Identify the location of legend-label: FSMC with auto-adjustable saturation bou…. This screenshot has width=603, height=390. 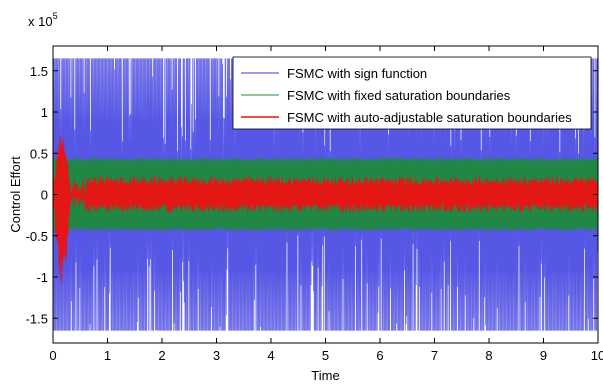
(429, 117).